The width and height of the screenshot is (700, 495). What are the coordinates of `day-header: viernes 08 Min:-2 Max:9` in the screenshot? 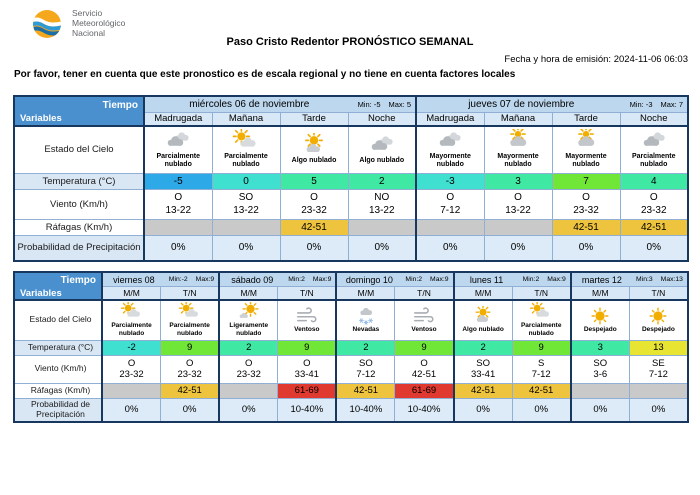 It's located at (160, 279).